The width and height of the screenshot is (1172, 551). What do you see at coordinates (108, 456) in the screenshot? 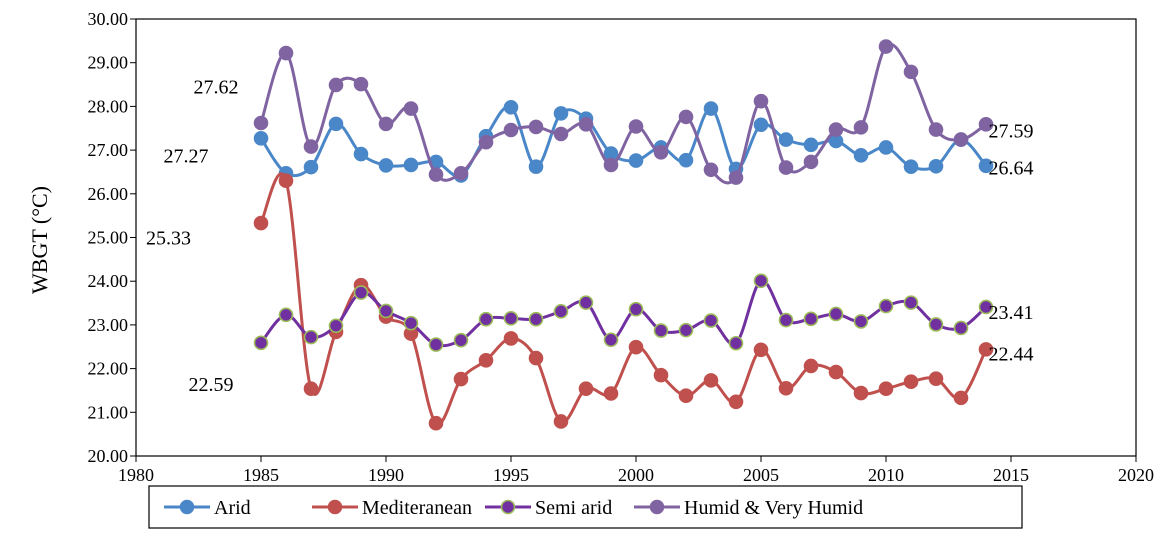
I see `y-tick-label: 20.00` at bounding box center [108, 456].